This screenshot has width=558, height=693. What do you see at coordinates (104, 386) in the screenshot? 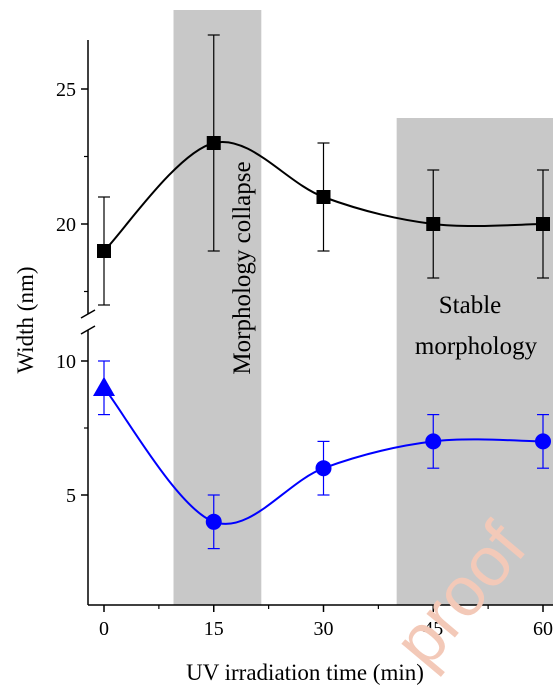
I see `data-point-triangle` at bounding box center [104, 386].